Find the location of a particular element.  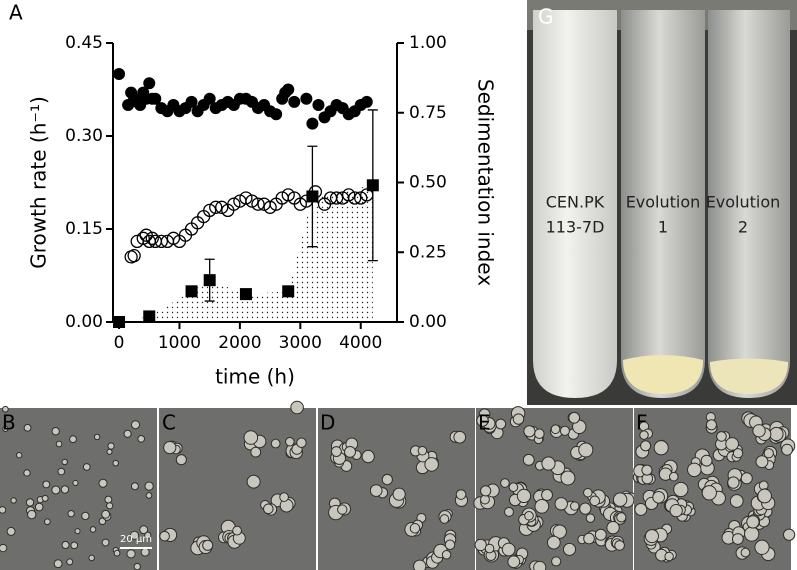

y-tick-label: 0.45 is located at coordinates (84, 43).